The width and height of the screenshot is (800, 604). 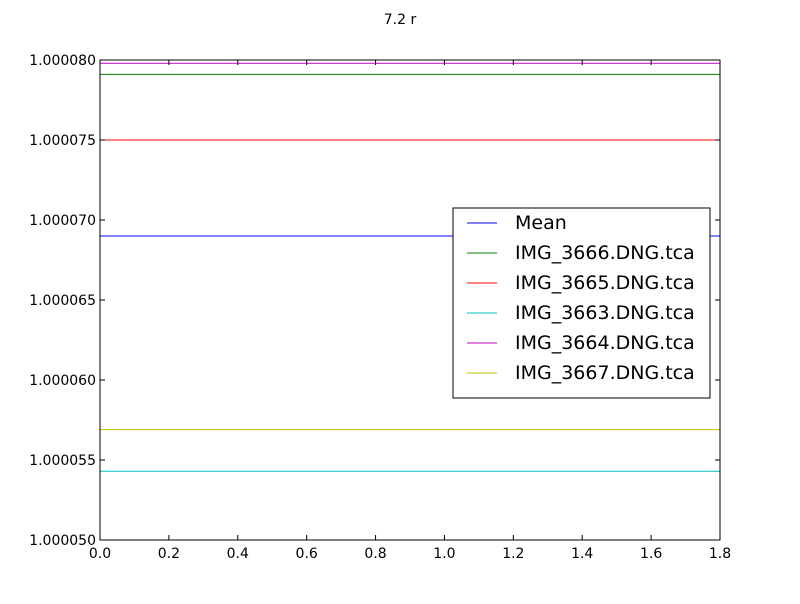 What do you see at coordinates (62, 61) in the screenshot?
I see `y-tick-label: 1.000080` at bounding box center [62, 61].